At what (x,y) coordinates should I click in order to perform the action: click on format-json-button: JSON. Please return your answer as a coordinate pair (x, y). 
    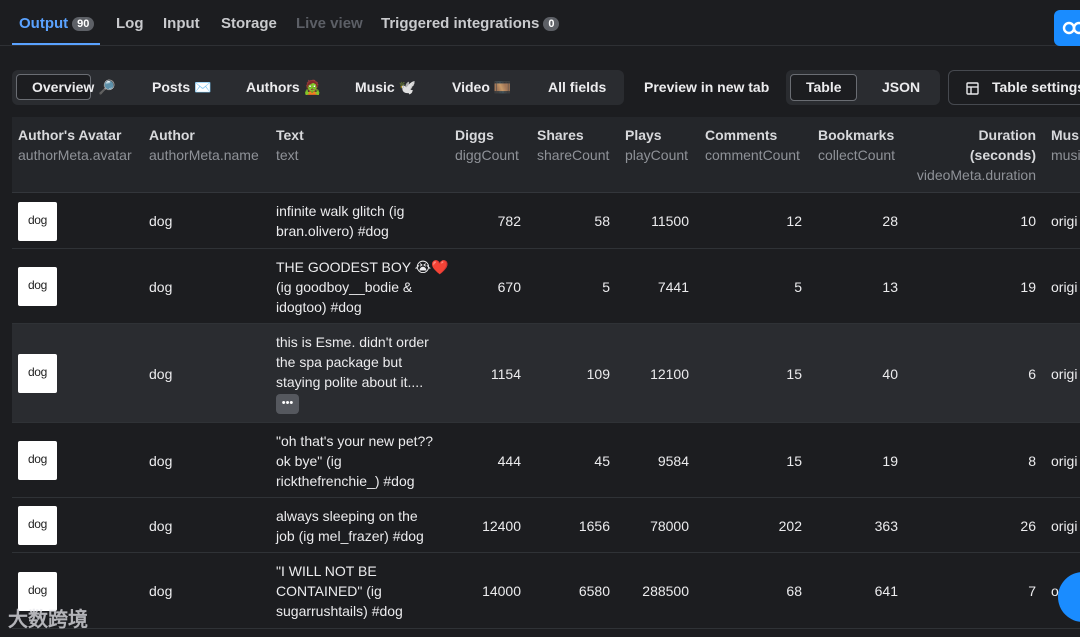
    Looking at the image, I should click on (901, 87).